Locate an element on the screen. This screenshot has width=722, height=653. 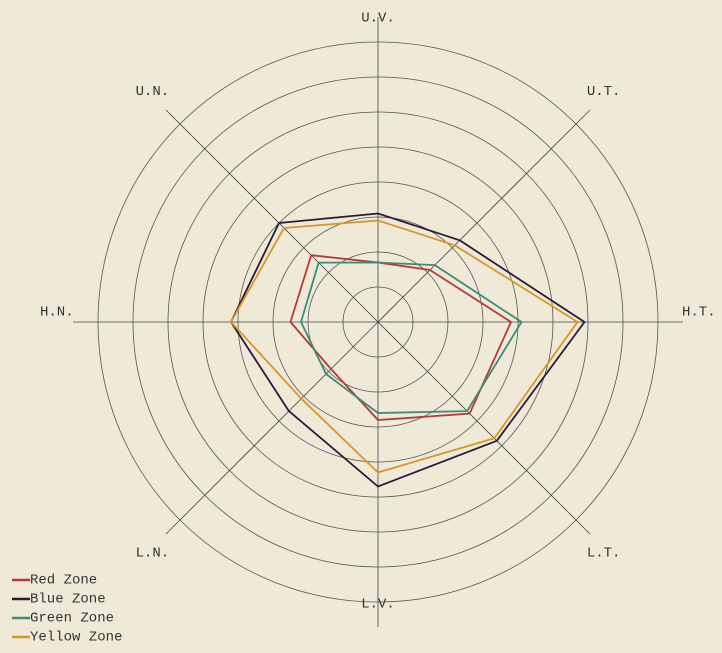
legend-label: Green Zone is located at coordinates (72, 619).